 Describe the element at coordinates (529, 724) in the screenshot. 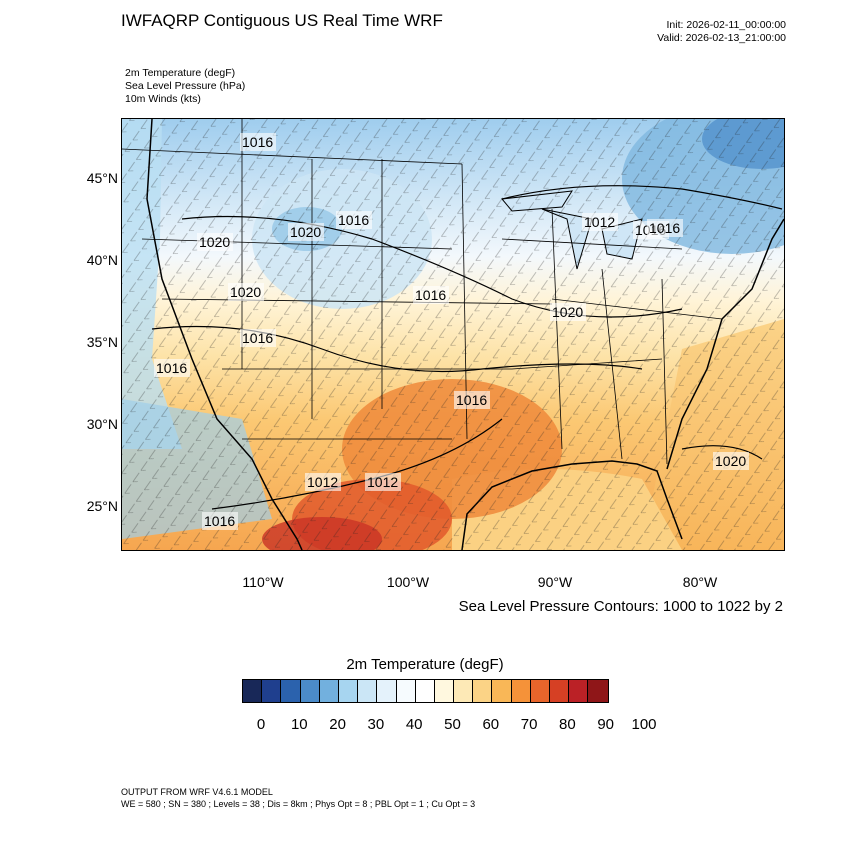

I see `colorbar-label: 70` at that location.